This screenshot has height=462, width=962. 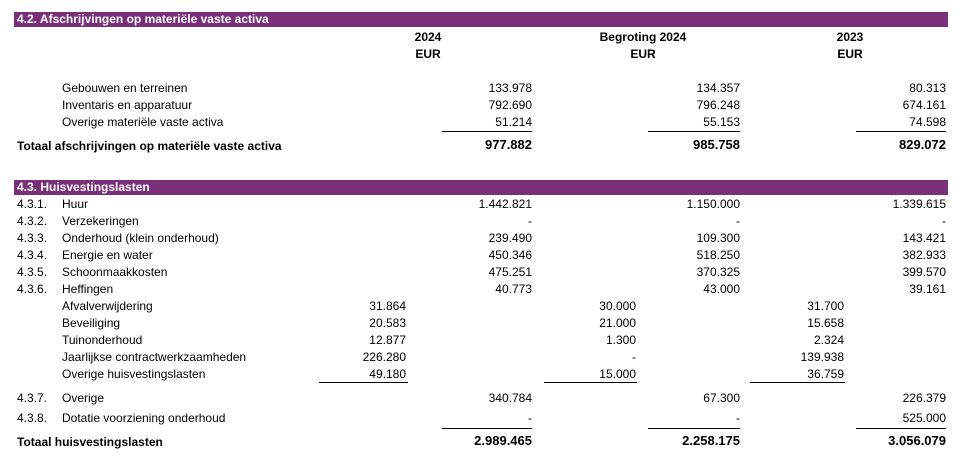 What do you see at coordinates (924, 398) in the screenshot?
I see `value-2023: 226.379` at bounding box center [924, 398].